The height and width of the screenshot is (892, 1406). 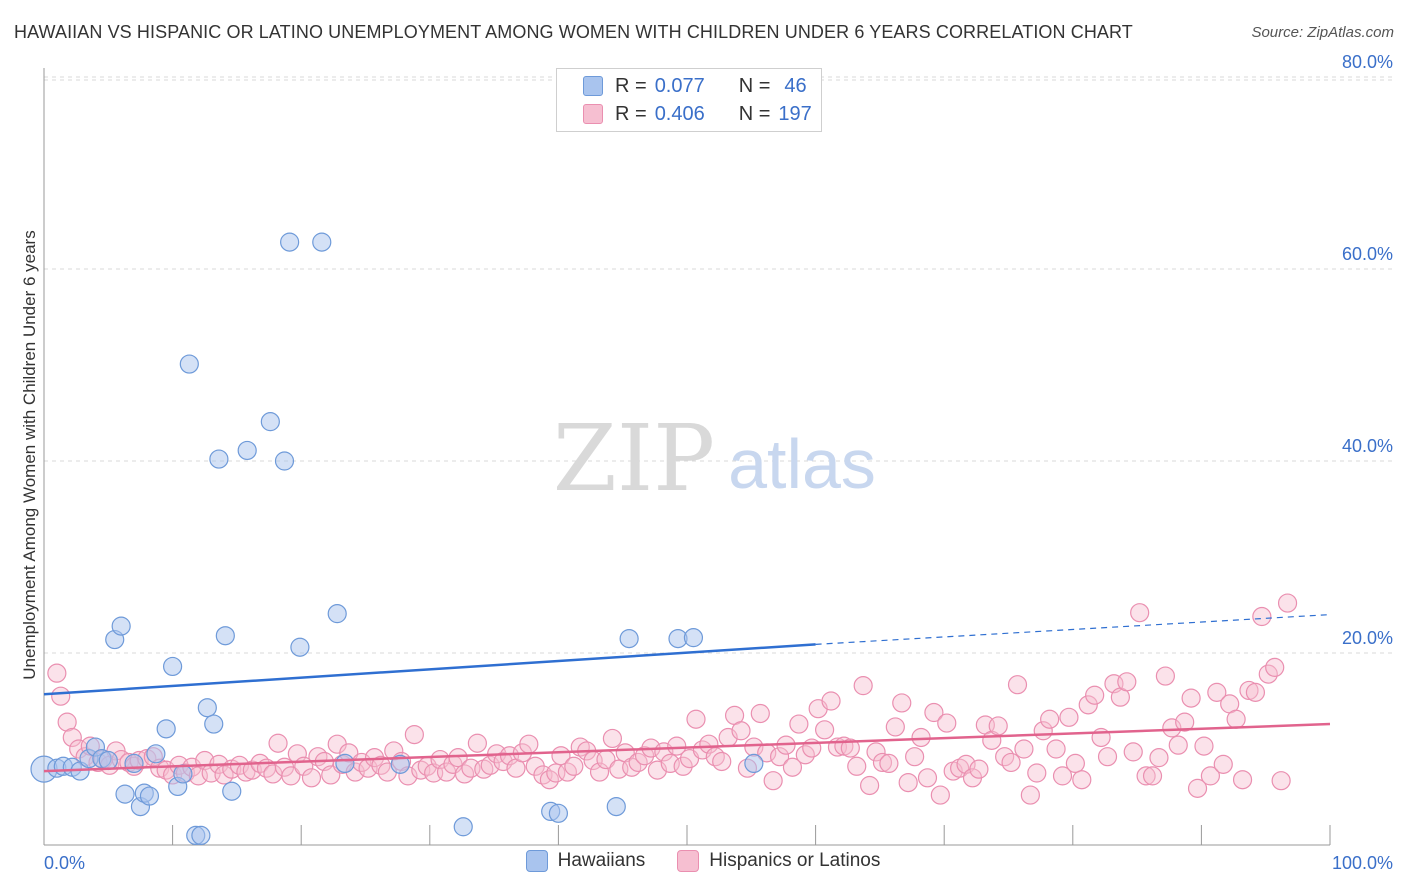 I want to click on hispanics-swatch, so click(x=688, y=861).